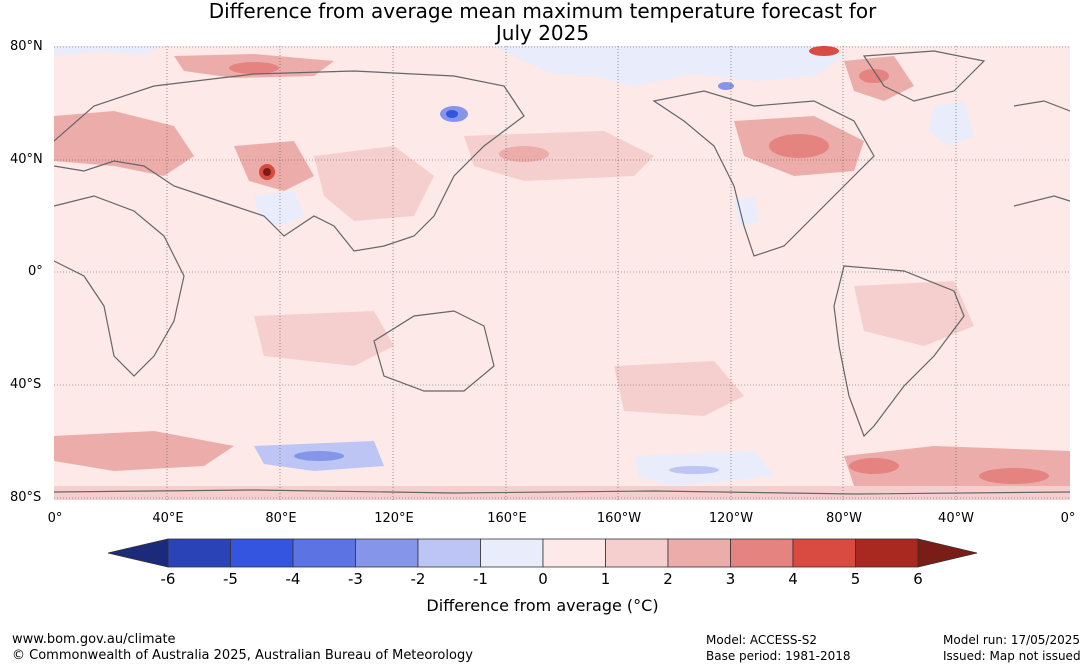 This screenshot has width=1085, height=667. I want to click on footer-issued: Issued: Map not issued, so click(1012, 656).